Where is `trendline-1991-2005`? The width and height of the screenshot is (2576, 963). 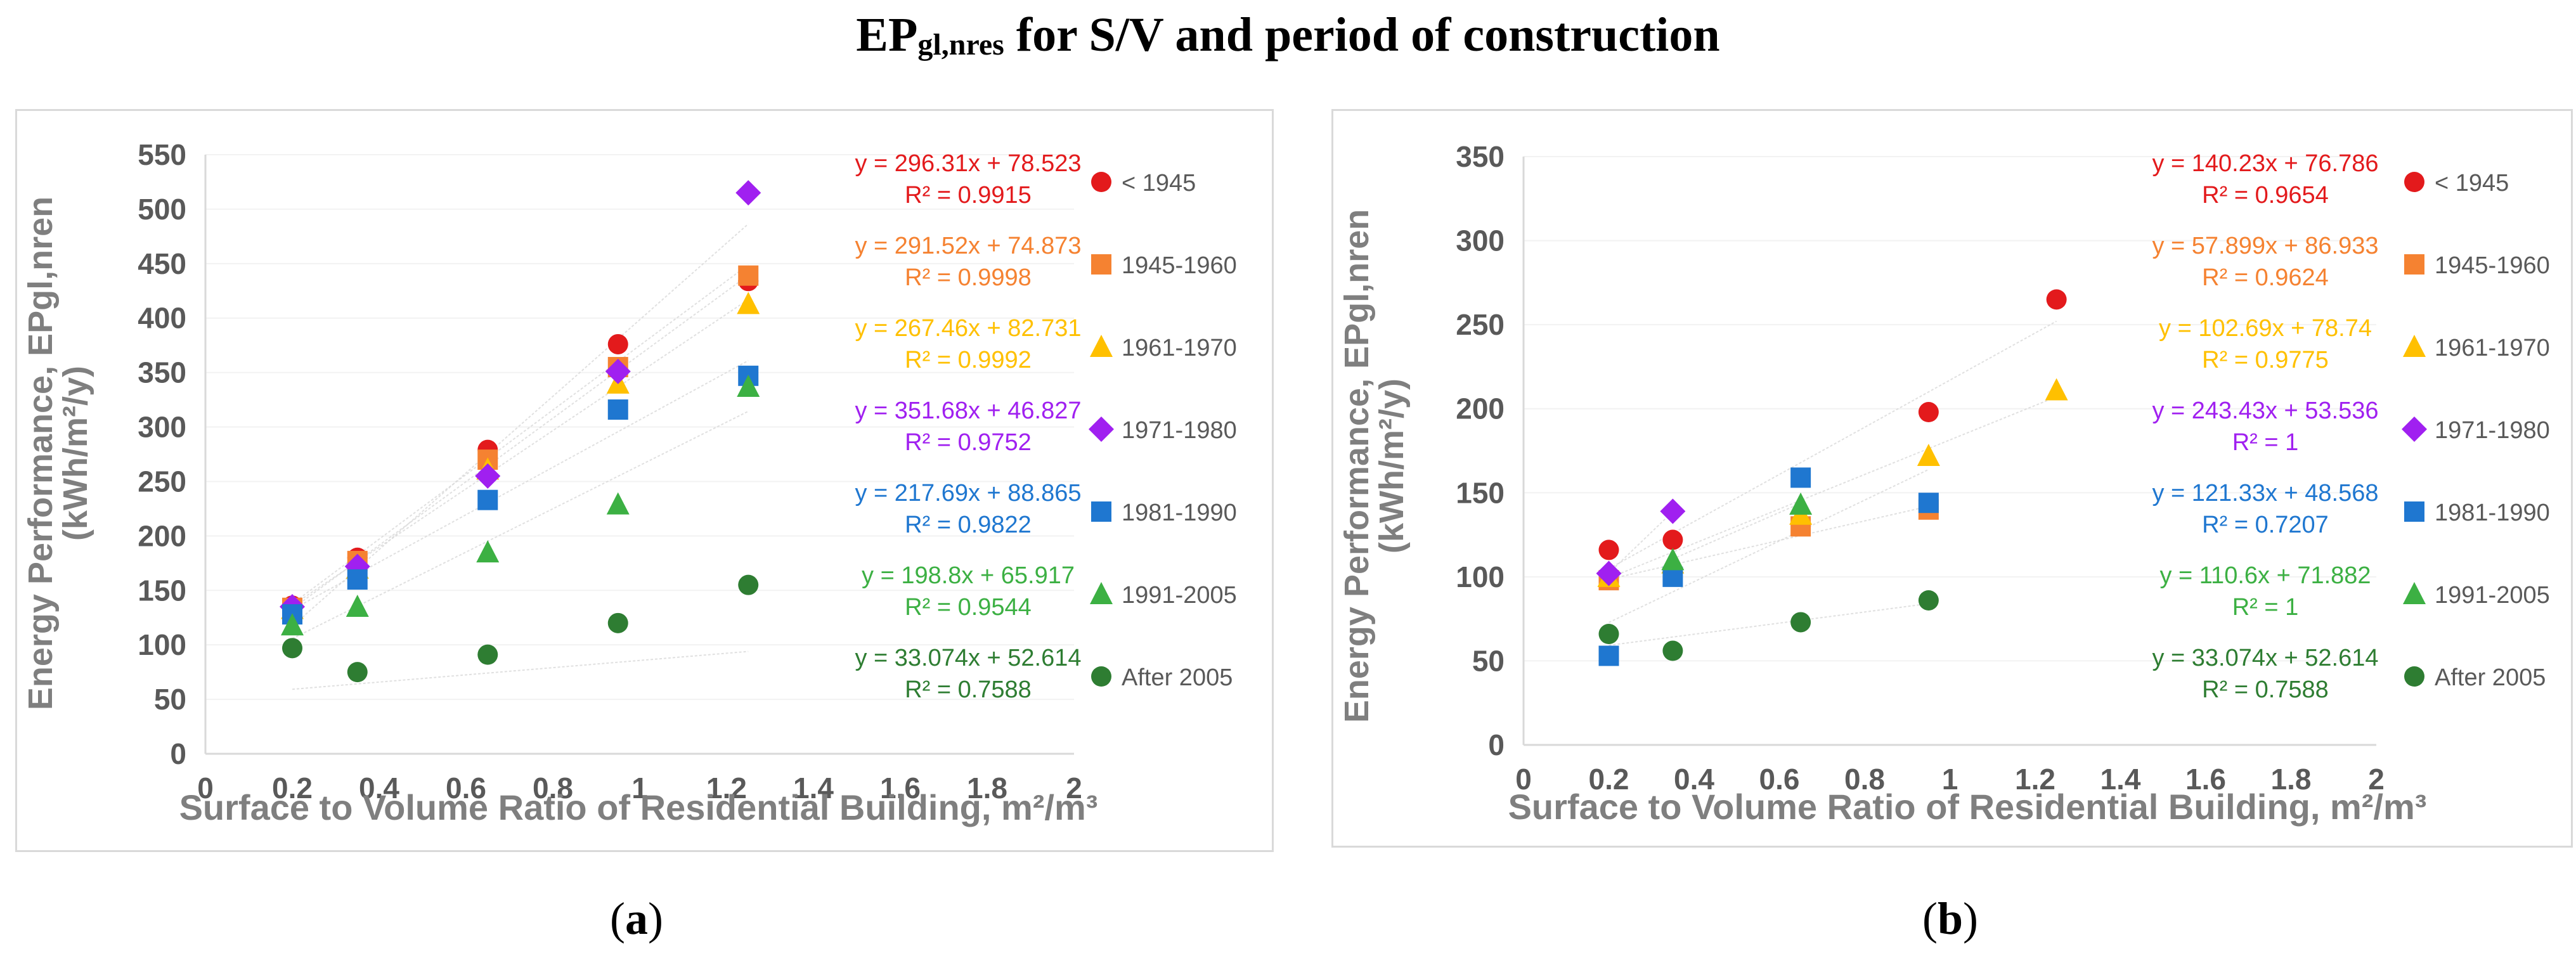
trendline-1991-2005 is located at coordinates (520, 525).